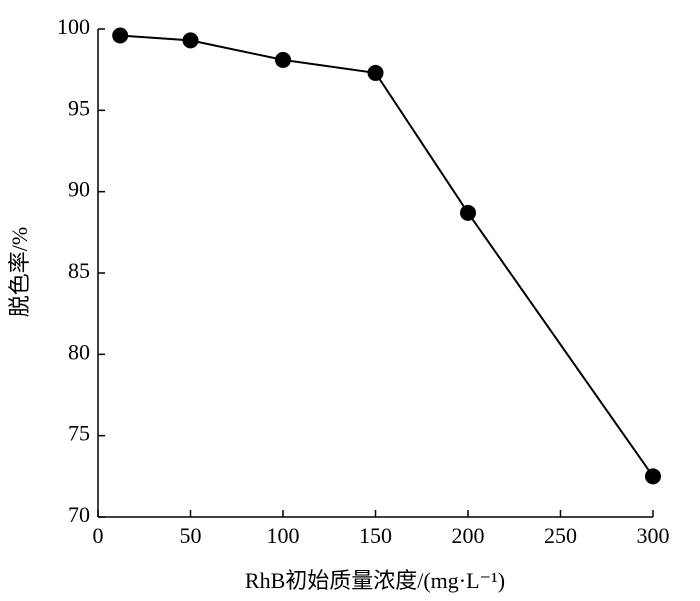 This screenshot has height=601, width=700. I want to click on y-axis-label: 脱色率/%, so click(19, 272).